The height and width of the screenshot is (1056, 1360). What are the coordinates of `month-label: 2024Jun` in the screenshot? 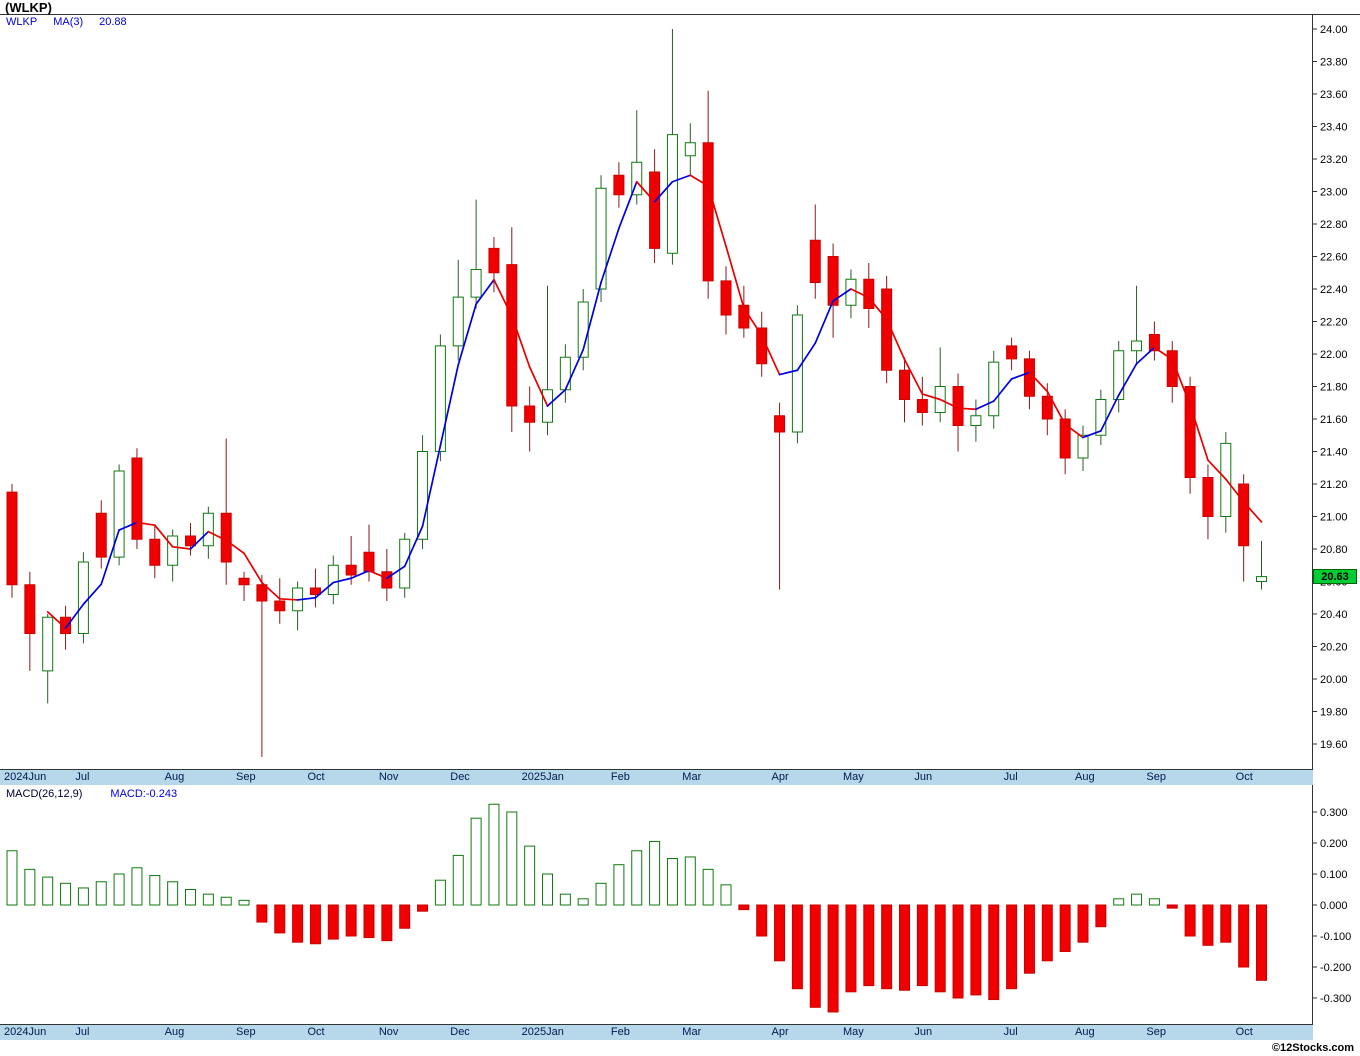 It's located at (25, 777).